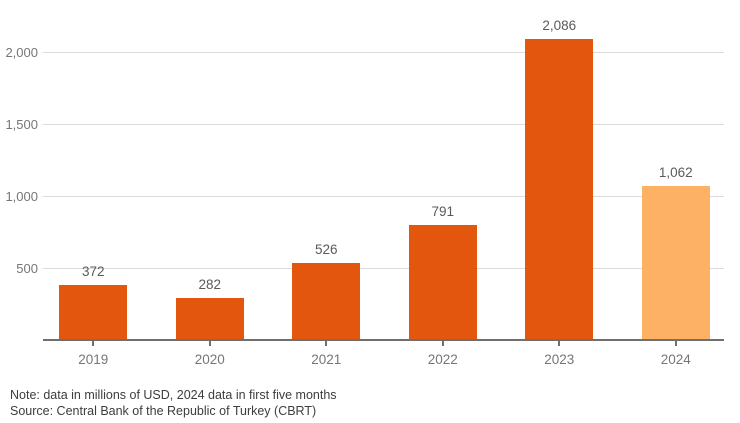  What do you see at coordinates (21, 196) in the screenshot?
I see `y-axis-tick-label: 1,000` at bounding box center [21, 196].